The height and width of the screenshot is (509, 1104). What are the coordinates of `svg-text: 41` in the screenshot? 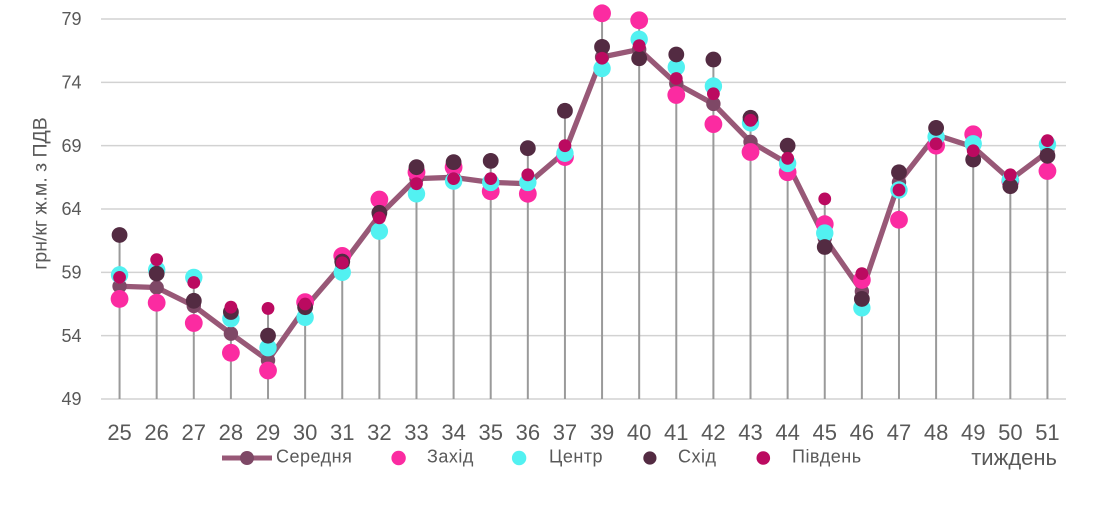 It's located at (676, 432).